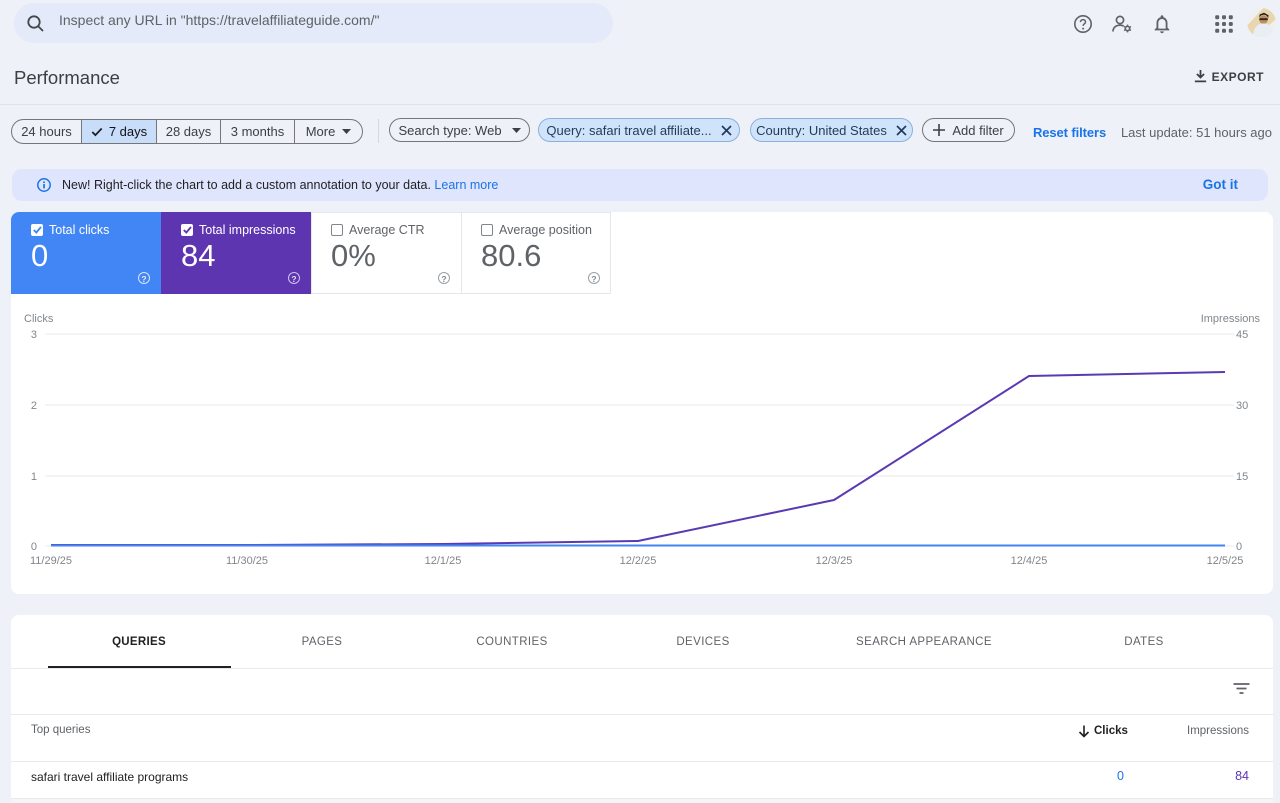 This screenshot has width=1280, height=803. What do you see at coordinates (1231, 319) in the screenshot?
I see `svg-text: Impressions` at bounding box center [1231, 319].